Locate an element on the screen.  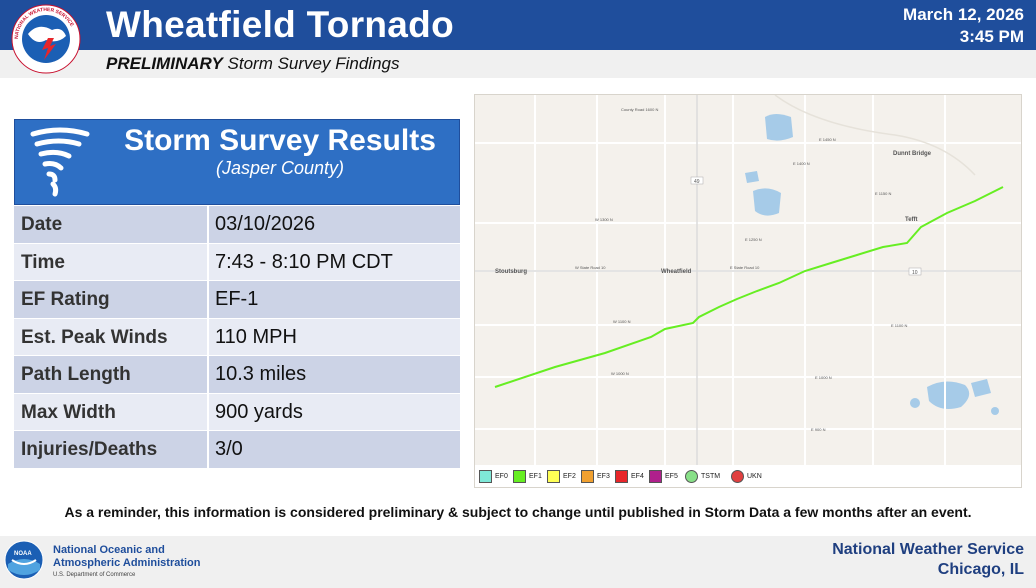
row-label: Date is located at coordinates (111, 224).